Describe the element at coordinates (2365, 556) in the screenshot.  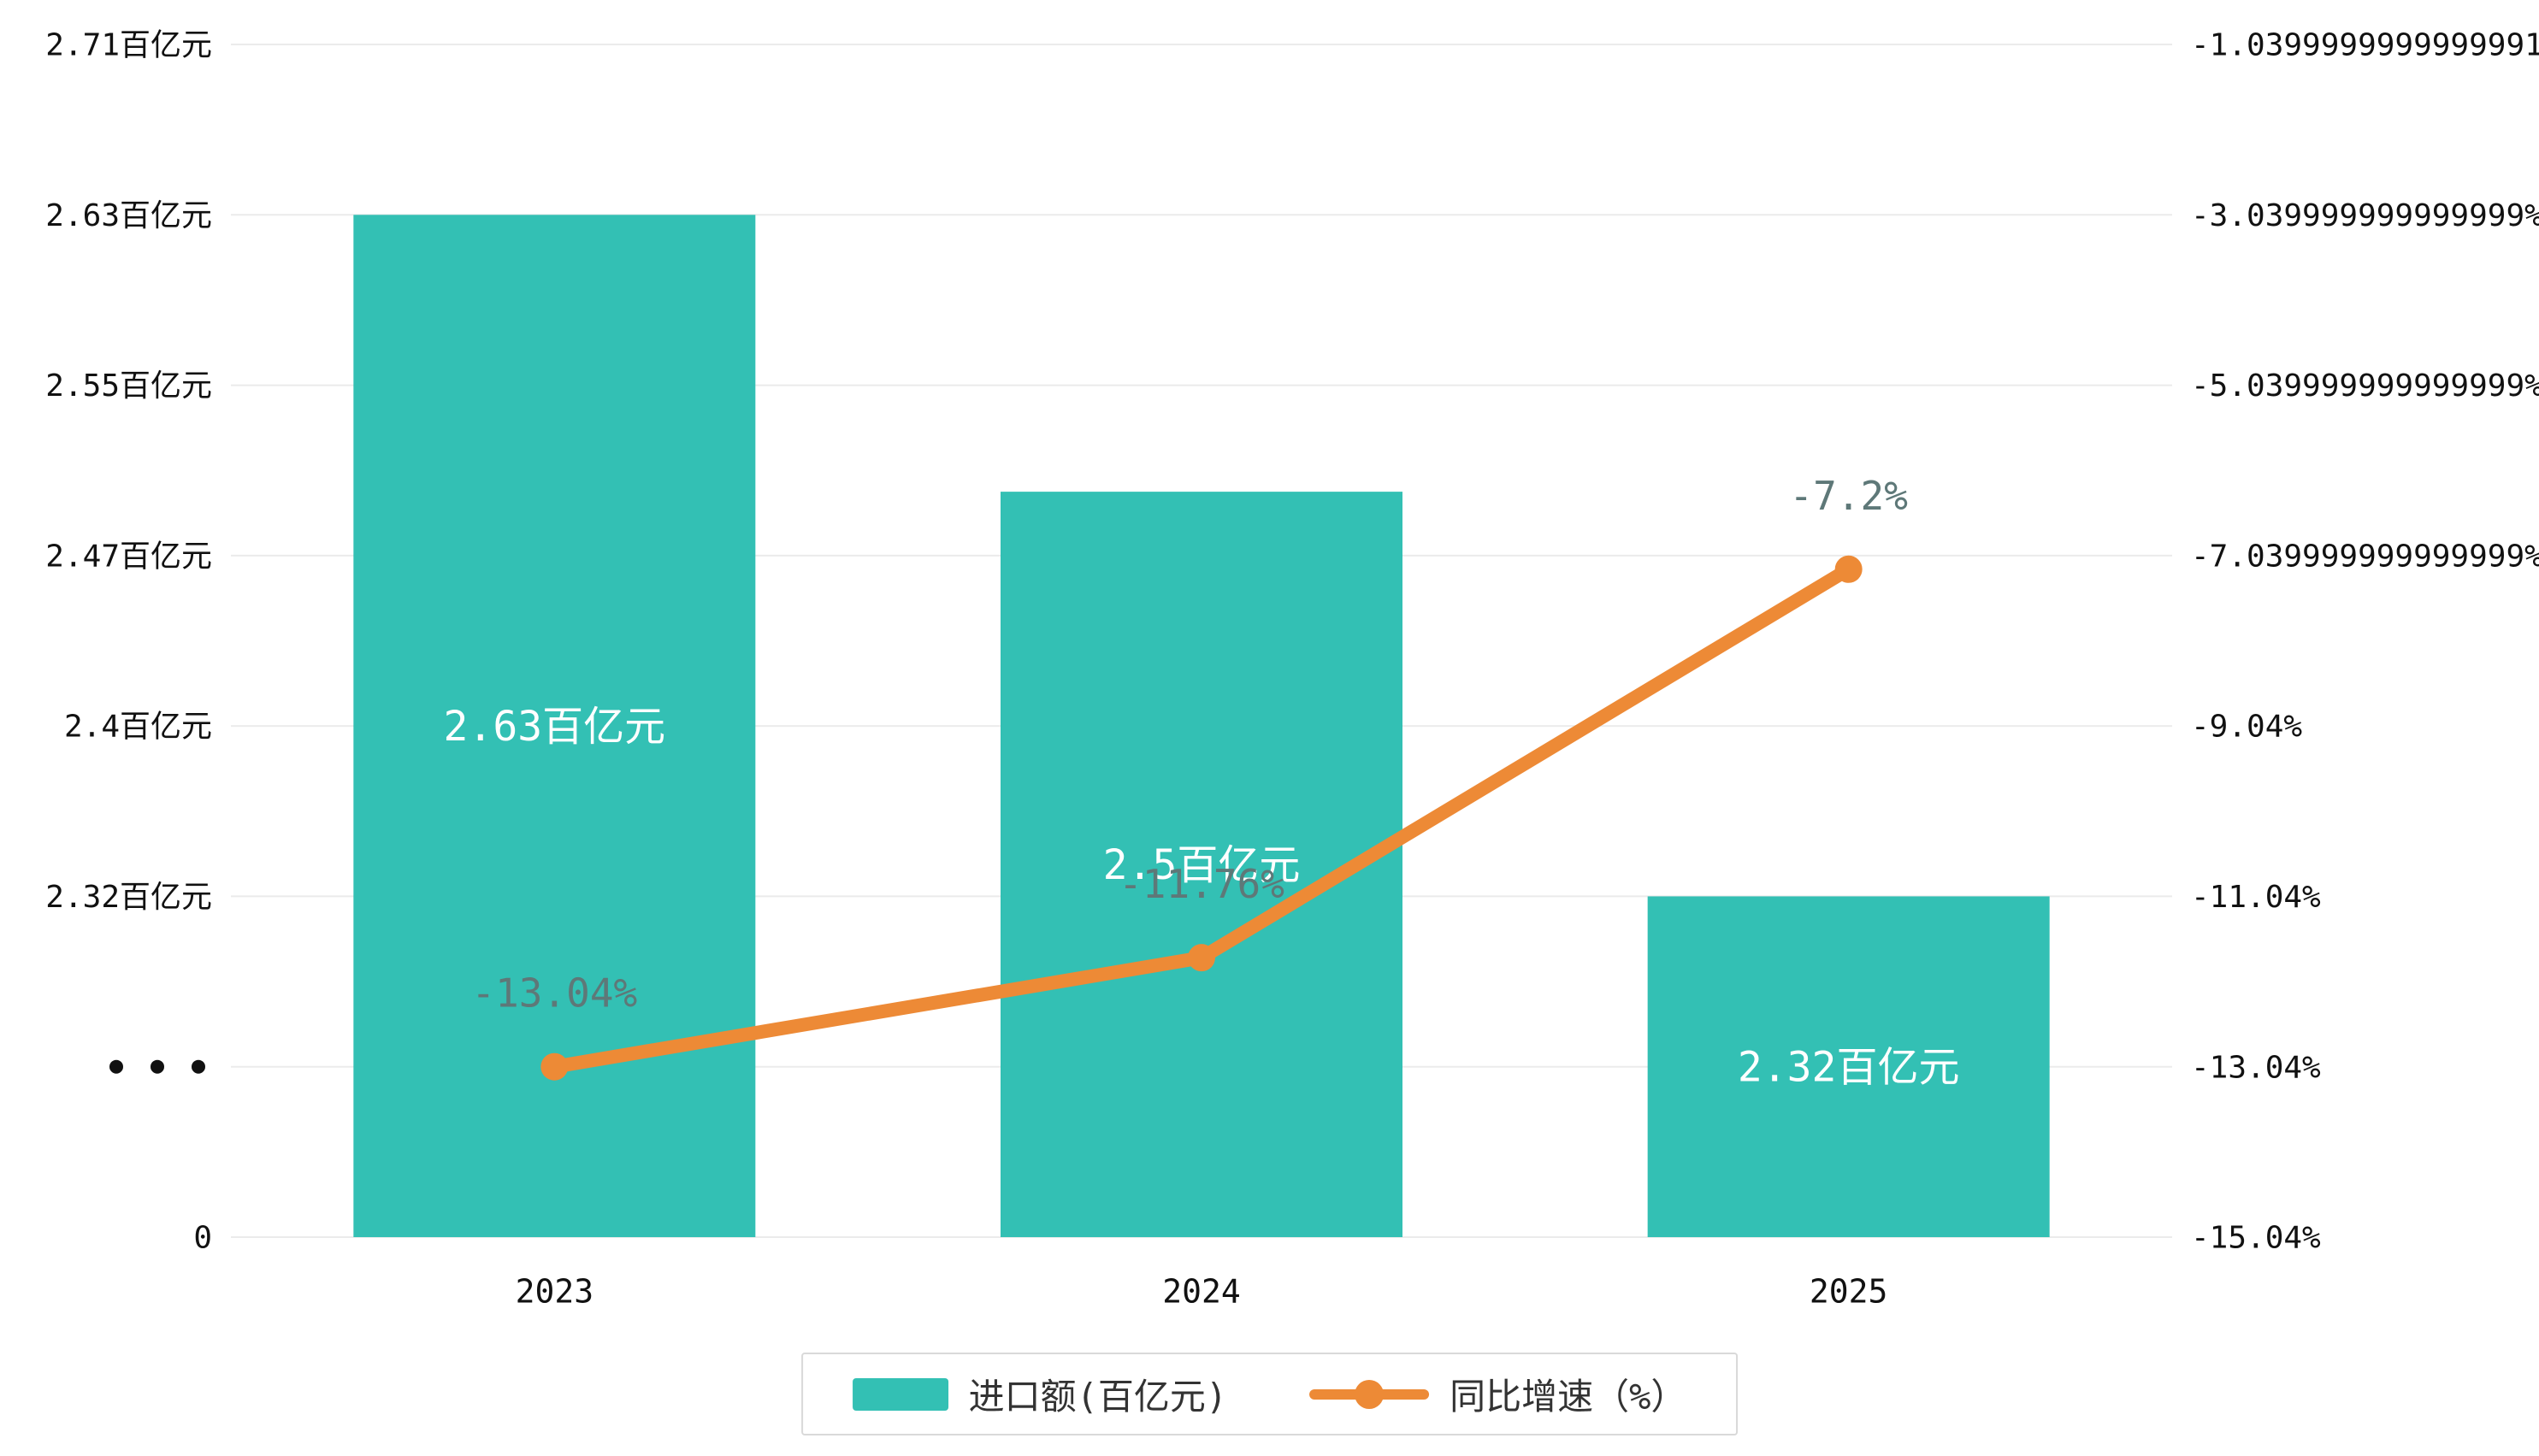
I see `right-tick-label: -7.039999999999999%` at that location.